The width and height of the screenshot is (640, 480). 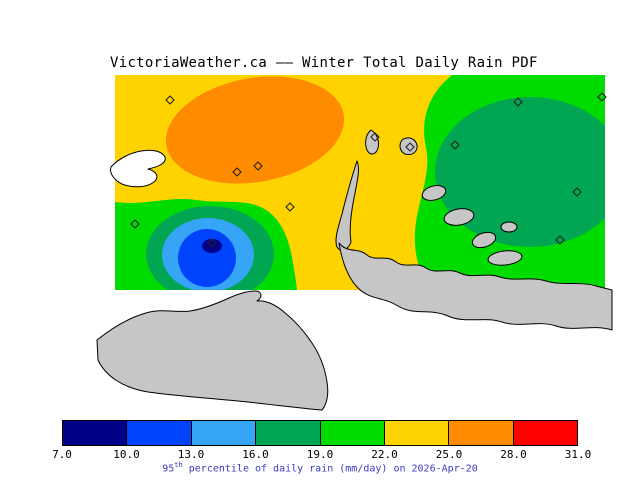 What do you see at coordinates (578, 454) in the screenshot?
I see `colorbar-tick-label: 31.0` at bounding box center [578, 454].